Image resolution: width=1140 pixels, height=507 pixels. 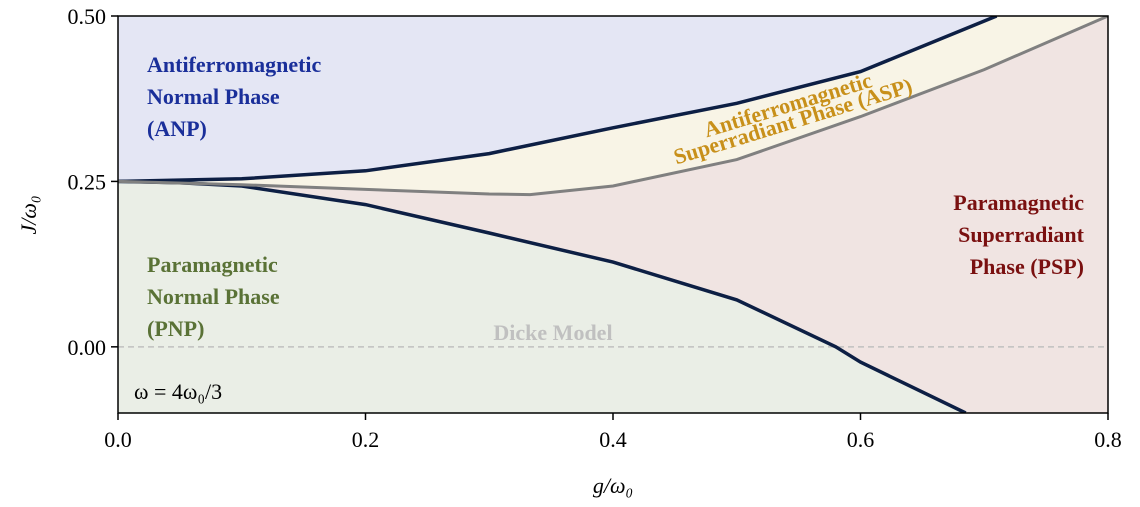 I want to click on x-axis-label: g/ω₀, so click(x=613, y=485).